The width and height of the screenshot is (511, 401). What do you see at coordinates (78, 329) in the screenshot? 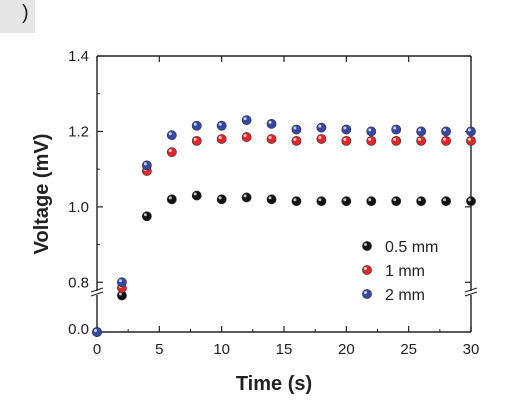
I see `y-tick-label: 0.0` at bounding box center [78, 329].